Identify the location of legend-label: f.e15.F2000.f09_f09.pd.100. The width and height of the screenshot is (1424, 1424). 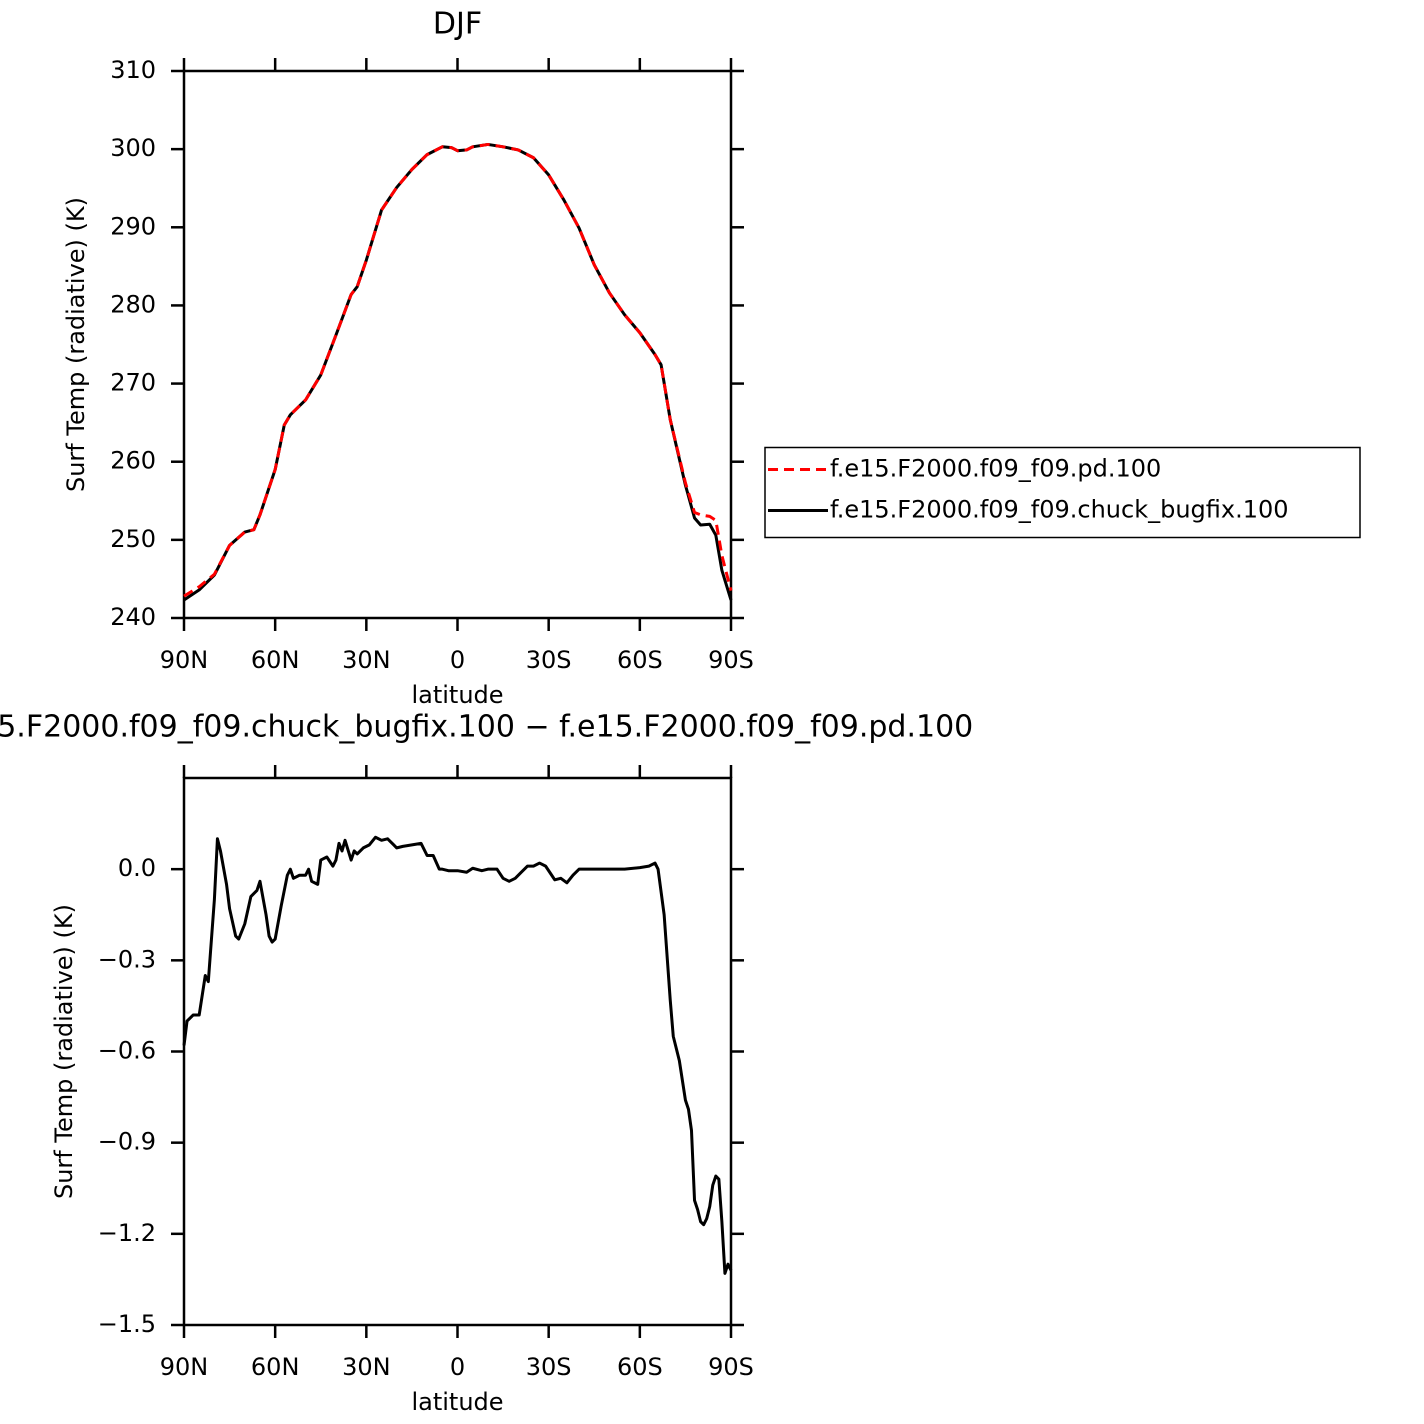
(995, 469).